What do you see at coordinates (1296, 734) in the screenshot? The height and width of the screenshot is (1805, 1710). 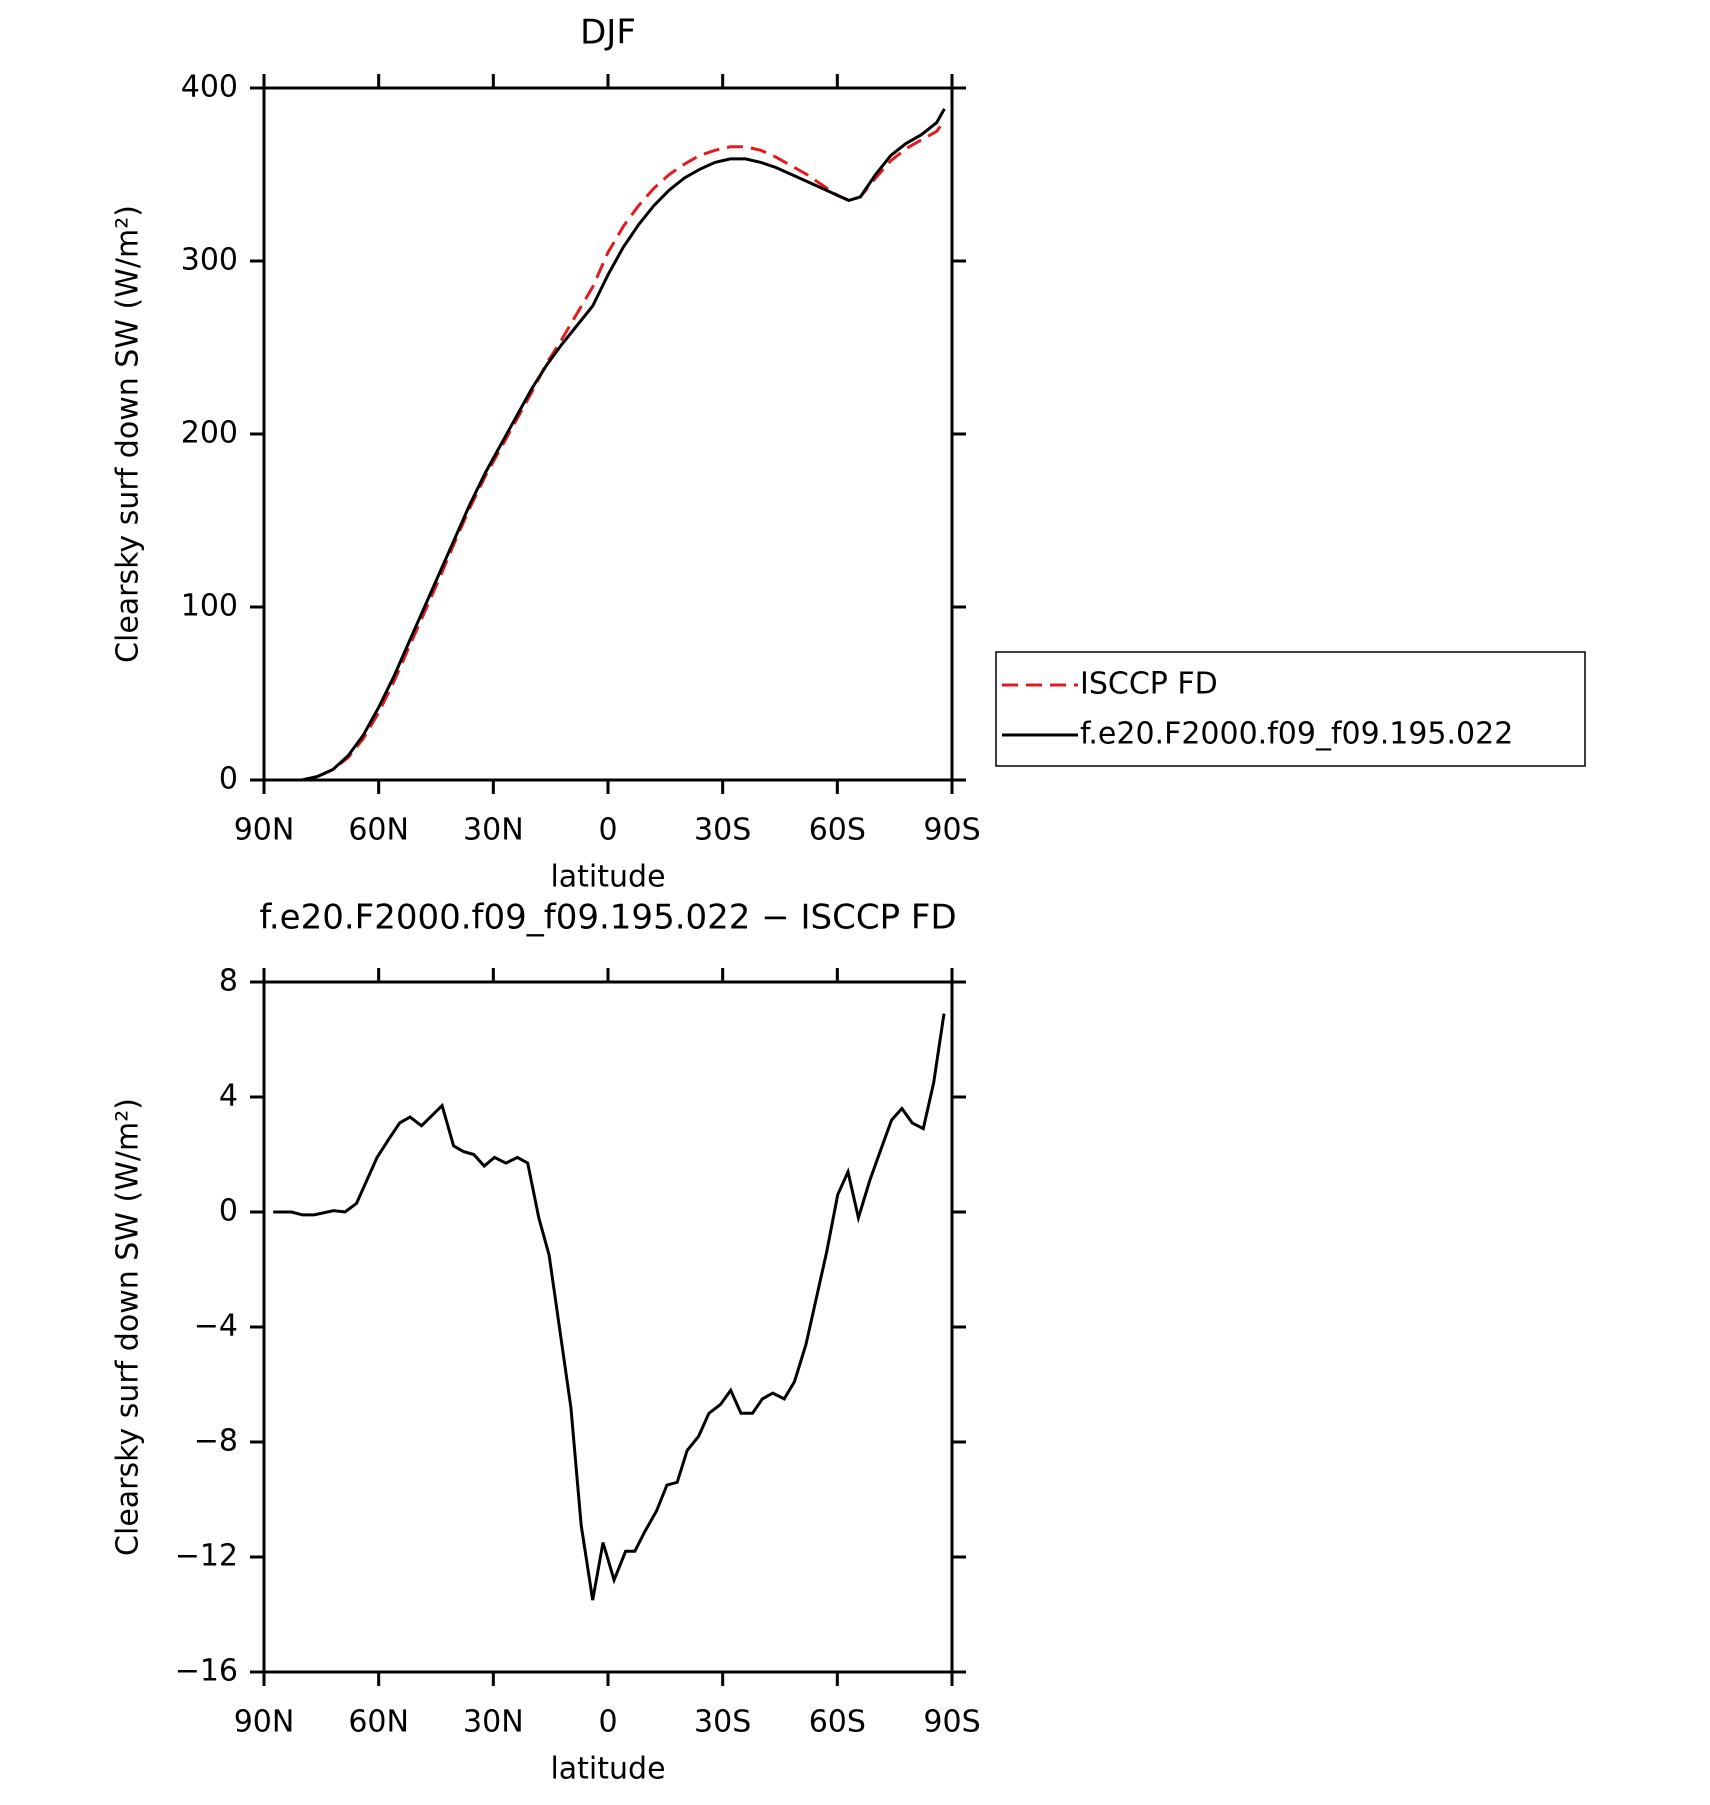 I see `legend-label: f.e20.F2000.f09_f09.195.022` at bounding box center [1296, 734].